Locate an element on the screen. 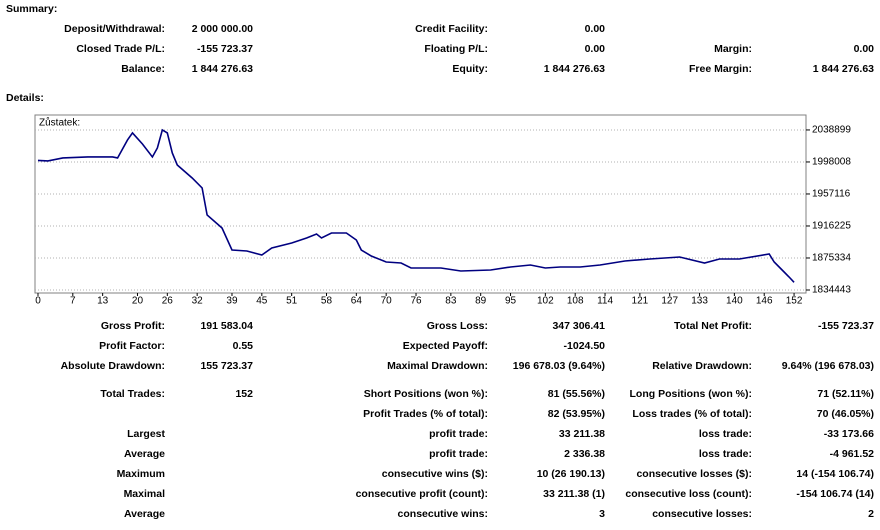  x-tick-label: 133 is located at coordinates (699, 301).